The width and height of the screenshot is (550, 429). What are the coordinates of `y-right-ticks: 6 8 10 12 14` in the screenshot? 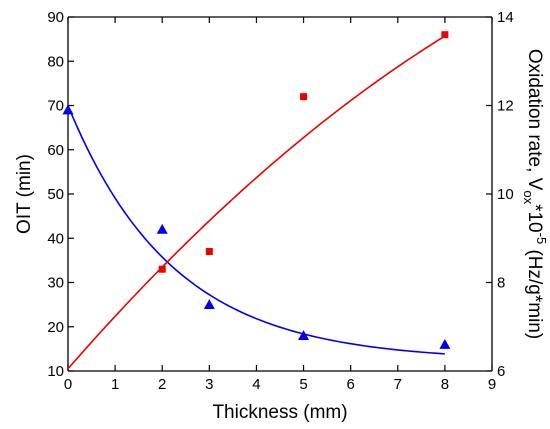 It's located at (500, 194).